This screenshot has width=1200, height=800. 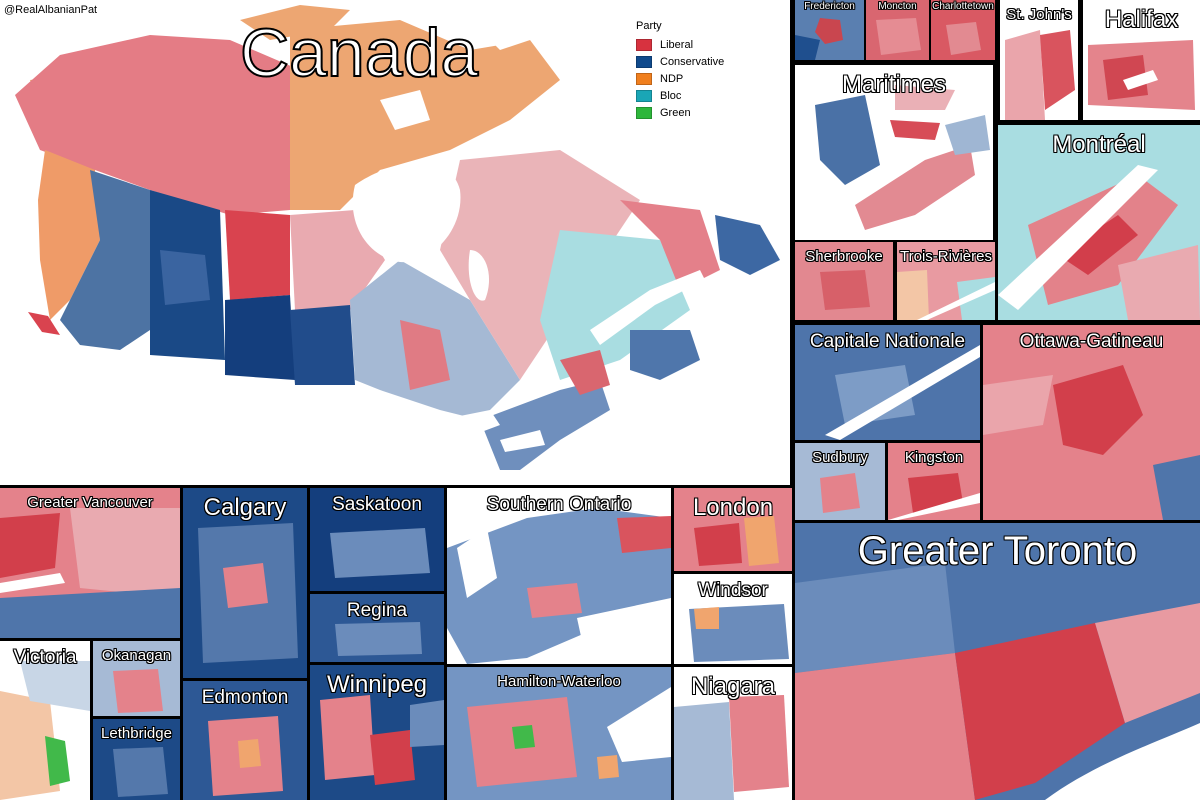 I want to click on trois-rivieres-title: Trois-Rivières, so click(x=946, y=256).